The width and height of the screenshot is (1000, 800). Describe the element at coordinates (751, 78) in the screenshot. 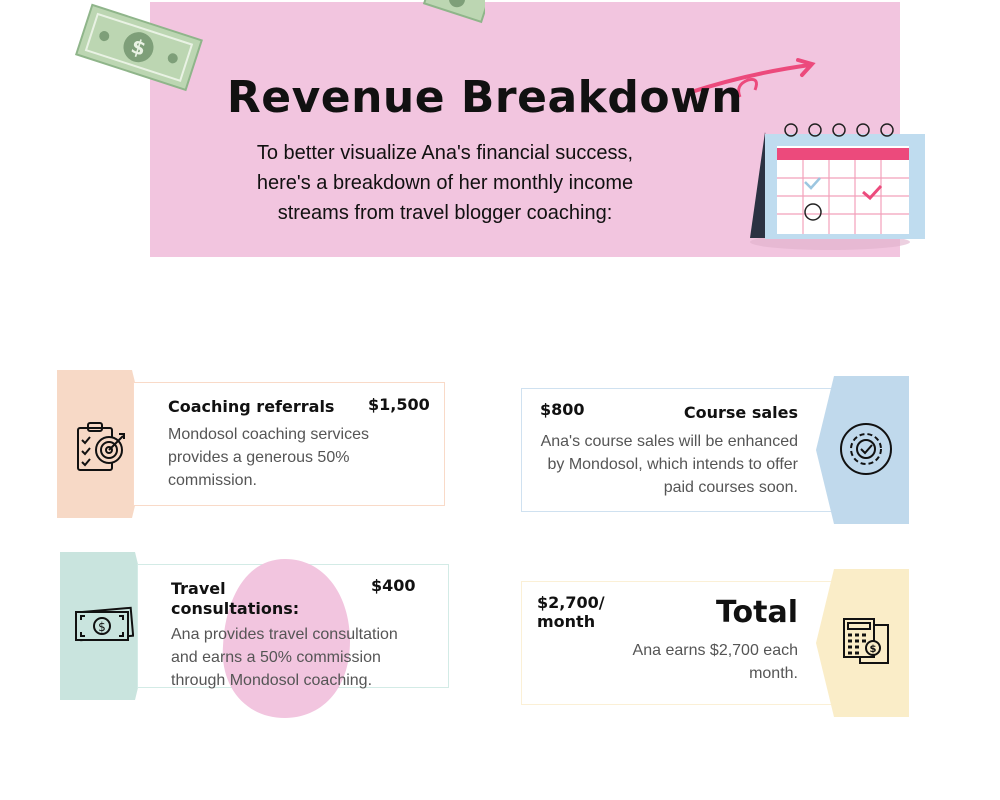

I see `curved-arrow-icon` at that location.